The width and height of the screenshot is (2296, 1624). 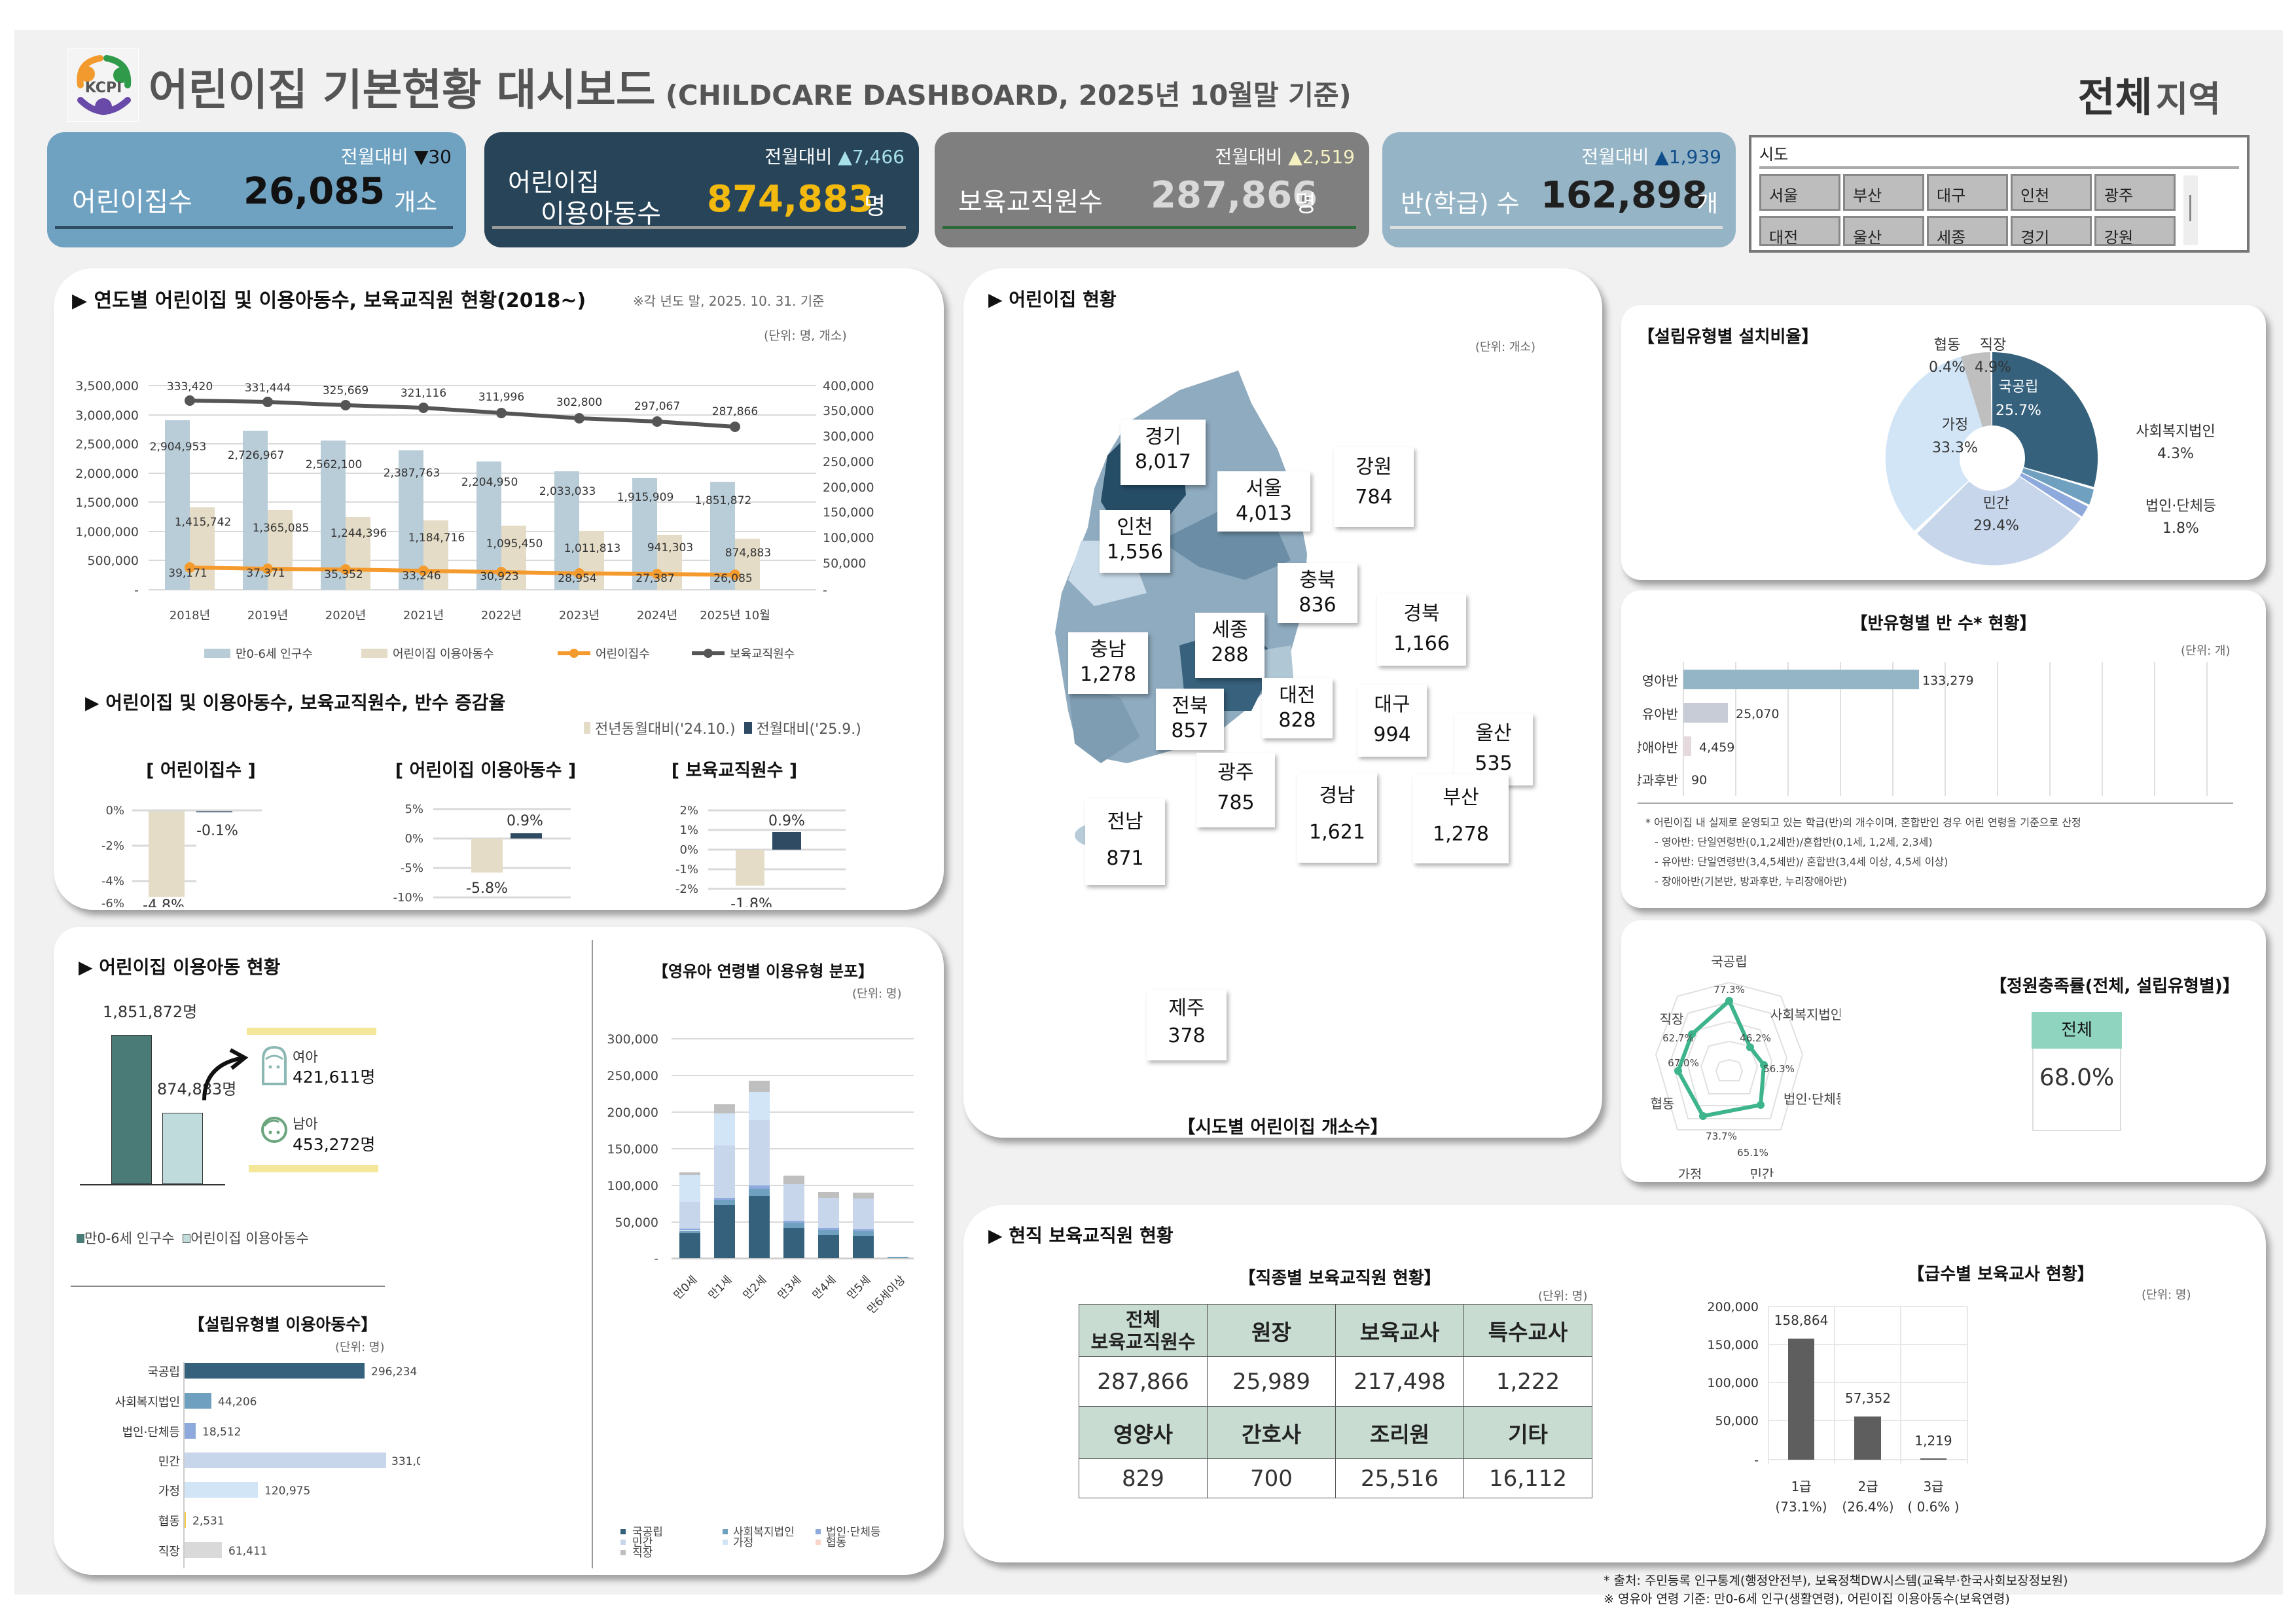 What do you see at coordinates (237, 1403) in the screenshot?
I see `svg-text: 44,206` at bounding box center [237, 1403].